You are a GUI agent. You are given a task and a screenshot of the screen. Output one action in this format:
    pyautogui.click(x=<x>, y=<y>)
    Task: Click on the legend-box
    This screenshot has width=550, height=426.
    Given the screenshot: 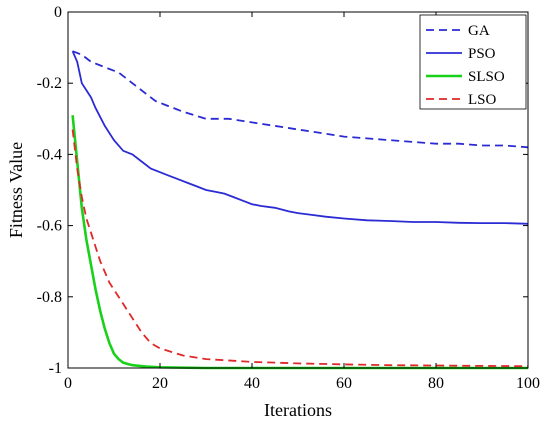 What is the action you would take?
    pyautogui.click(x=473, y=62)
    